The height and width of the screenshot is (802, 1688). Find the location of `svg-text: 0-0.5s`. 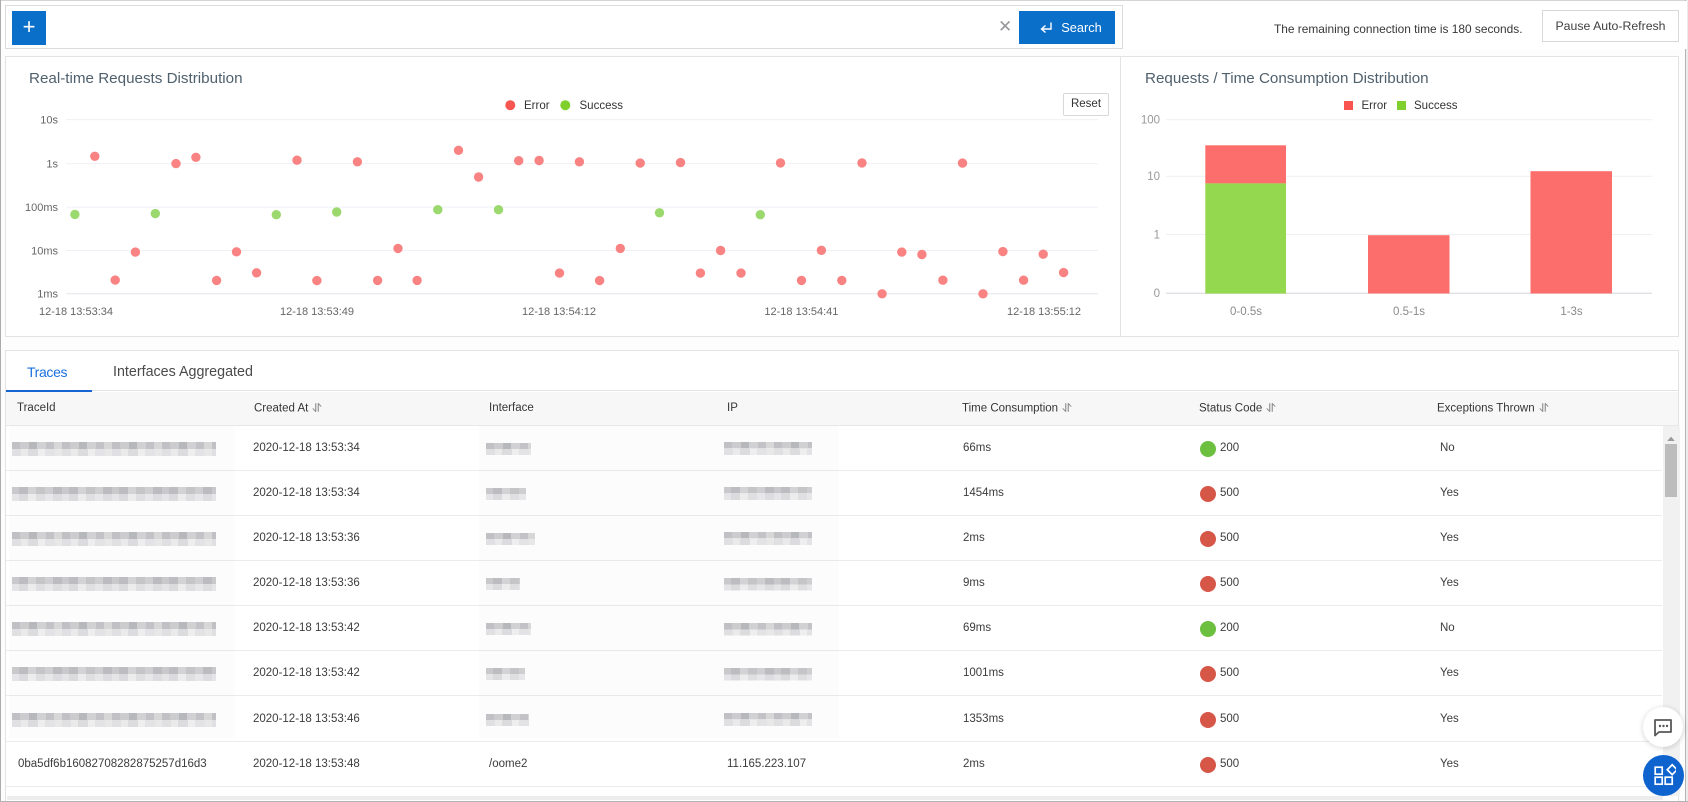

svg-text: 0-0.5s is located at coordinates (1246, 312).